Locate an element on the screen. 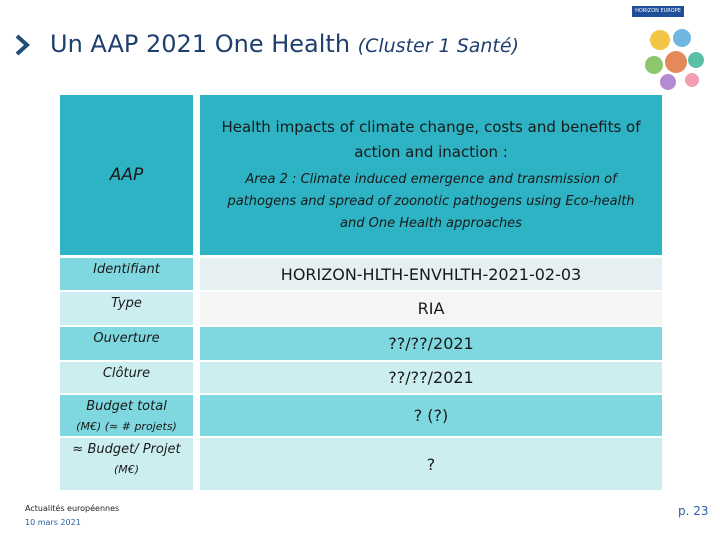  title-block: Un AAP 2021 One Health (Cluster 1 Santé) is located at coordinates (284, 44).